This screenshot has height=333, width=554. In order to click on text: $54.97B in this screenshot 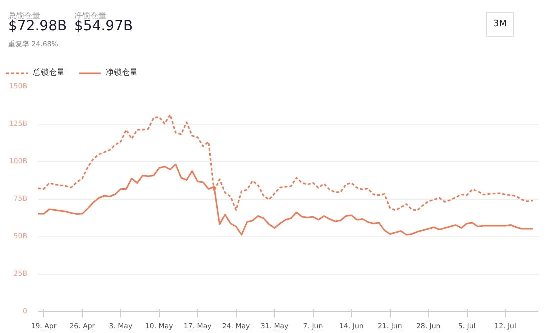, I will do `click(104, 26)`.